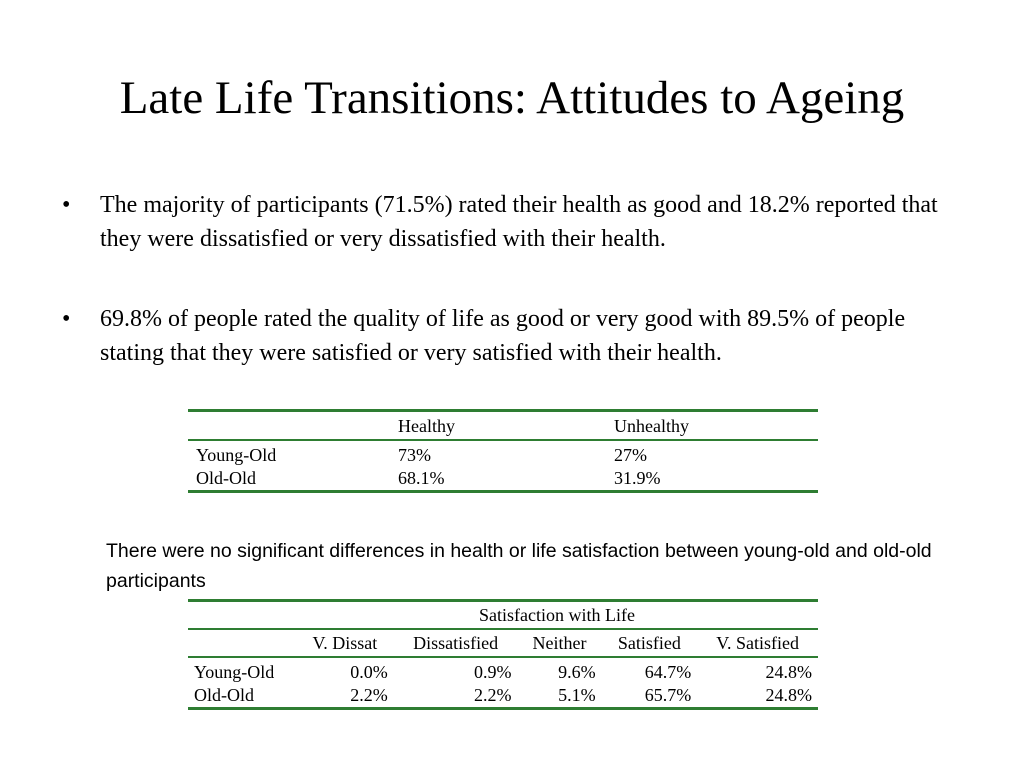 Image resolution: width=1024 pixels, height=768 pixels. I want to click on table-cell: 0.0%, so click(369, 672).